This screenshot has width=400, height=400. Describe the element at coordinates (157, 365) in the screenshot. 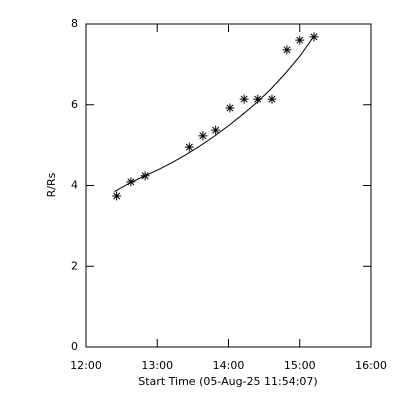

I see `x-tick-label: 13:00` at that location.